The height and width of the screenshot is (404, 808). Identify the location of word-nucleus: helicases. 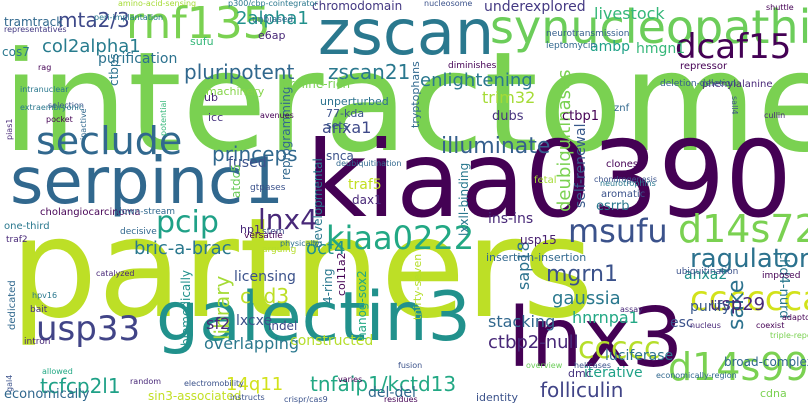
(592, 366).